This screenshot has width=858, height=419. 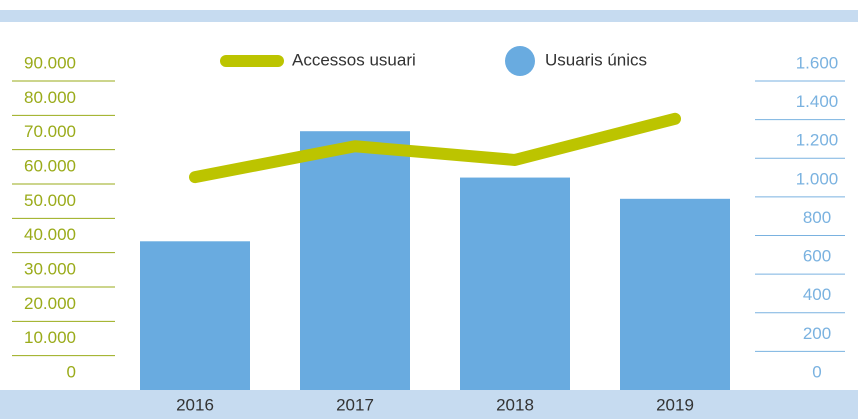 What do you see at coordinates (515, 404) in the screenshot?
I see `x-tick-label: 2018` at bounding box center [515, 404].